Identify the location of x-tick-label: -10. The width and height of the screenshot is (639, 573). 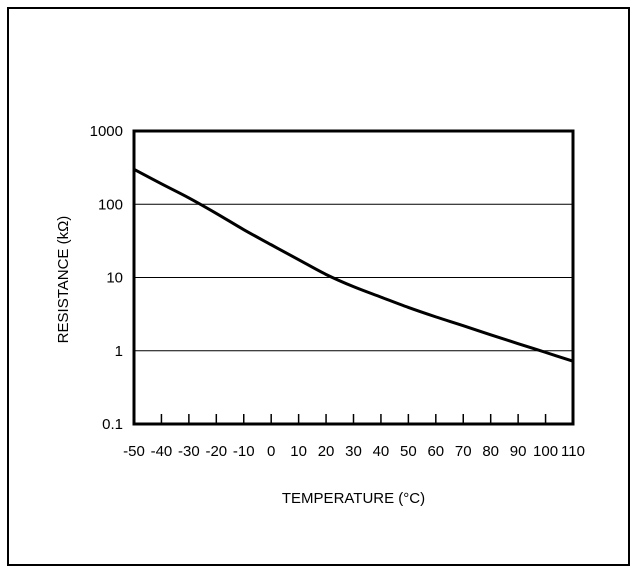
(244, 451).